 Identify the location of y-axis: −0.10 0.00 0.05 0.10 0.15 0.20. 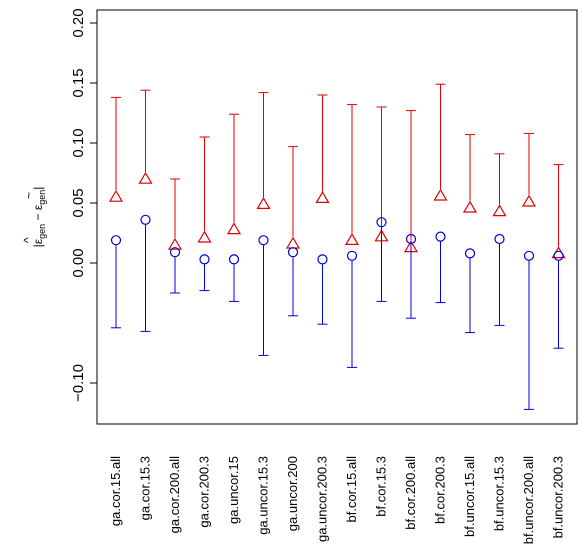
(83, 205).